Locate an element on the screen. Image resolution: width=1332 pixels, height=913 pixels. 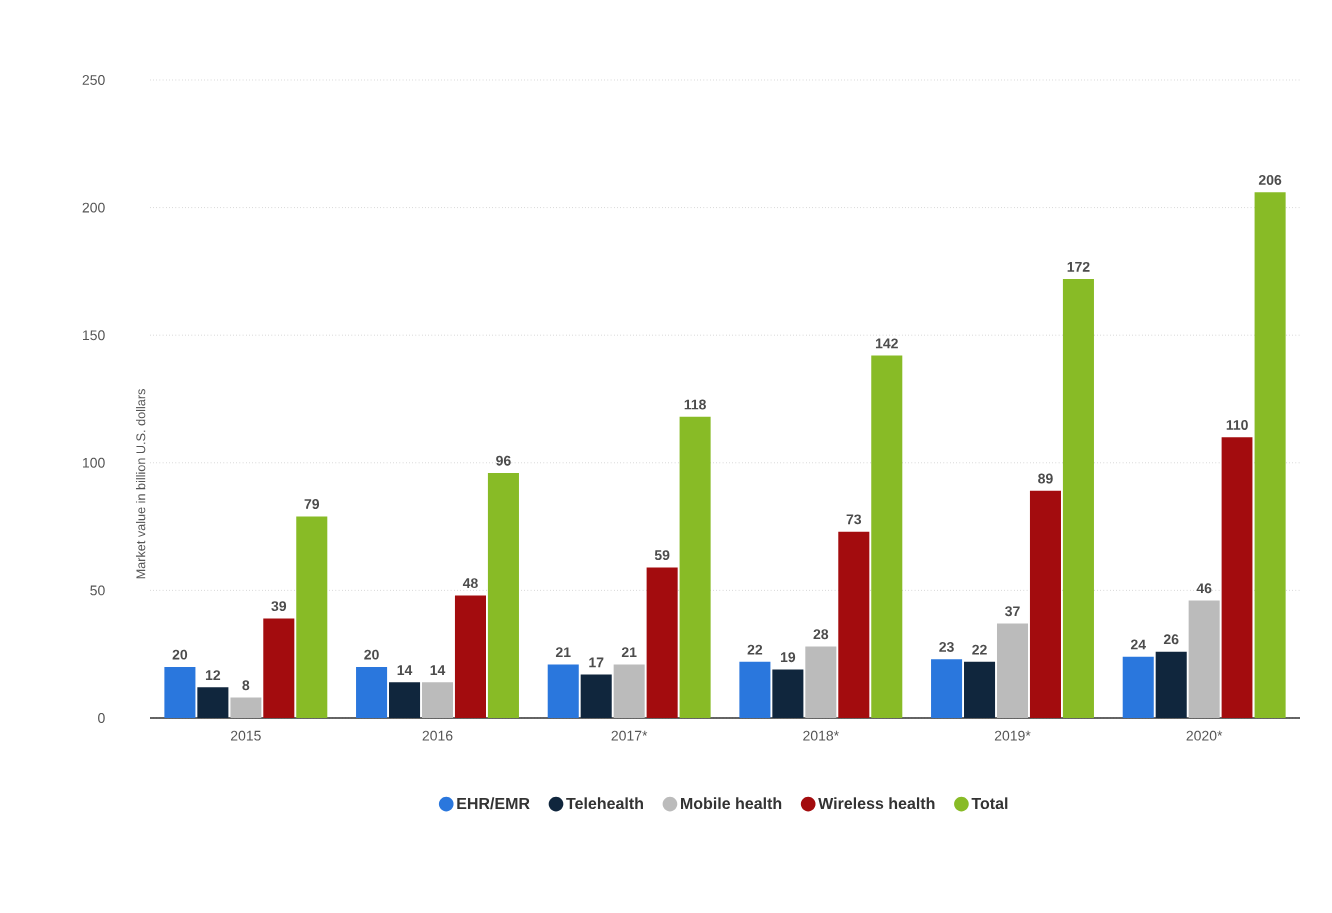
legend-label: Mobile health is located at coordinates (731, 803).